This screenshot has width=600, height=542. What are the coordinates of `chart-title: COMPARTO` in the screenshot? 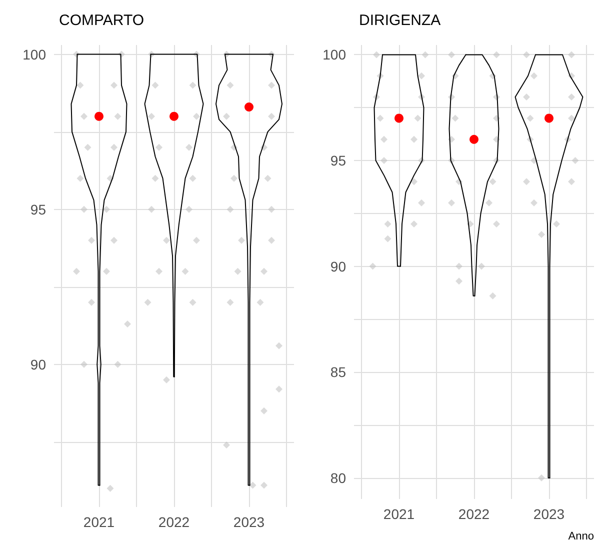 It's located at (101, 20).